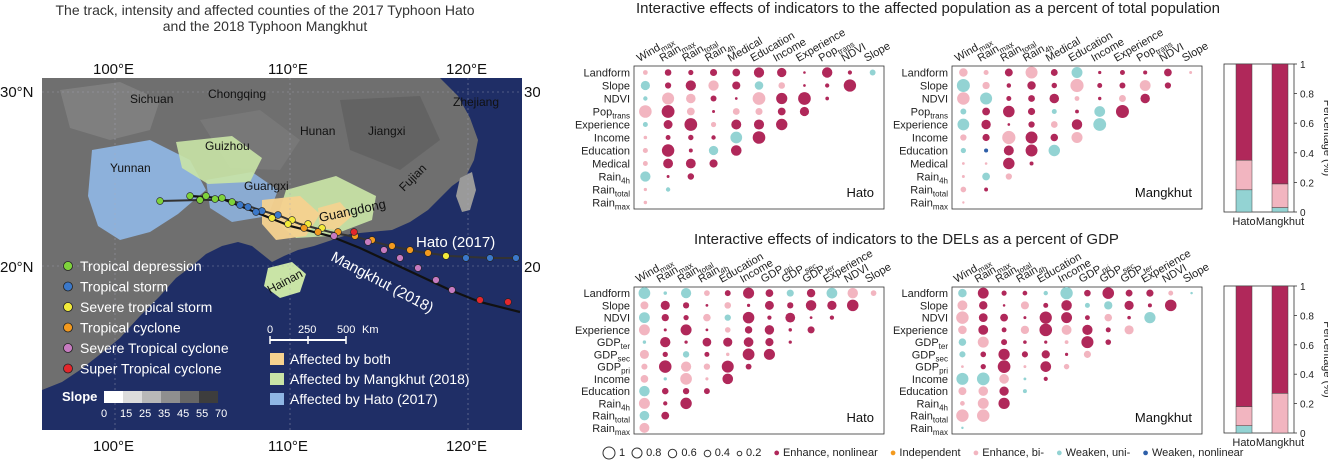 The width and height of the screenshot is (1328, 463). Describe the element at coordinates (1008, 453) in the screenshot. I see `type-legend-enhance-bi: ● Enhance, bi-` at that location.